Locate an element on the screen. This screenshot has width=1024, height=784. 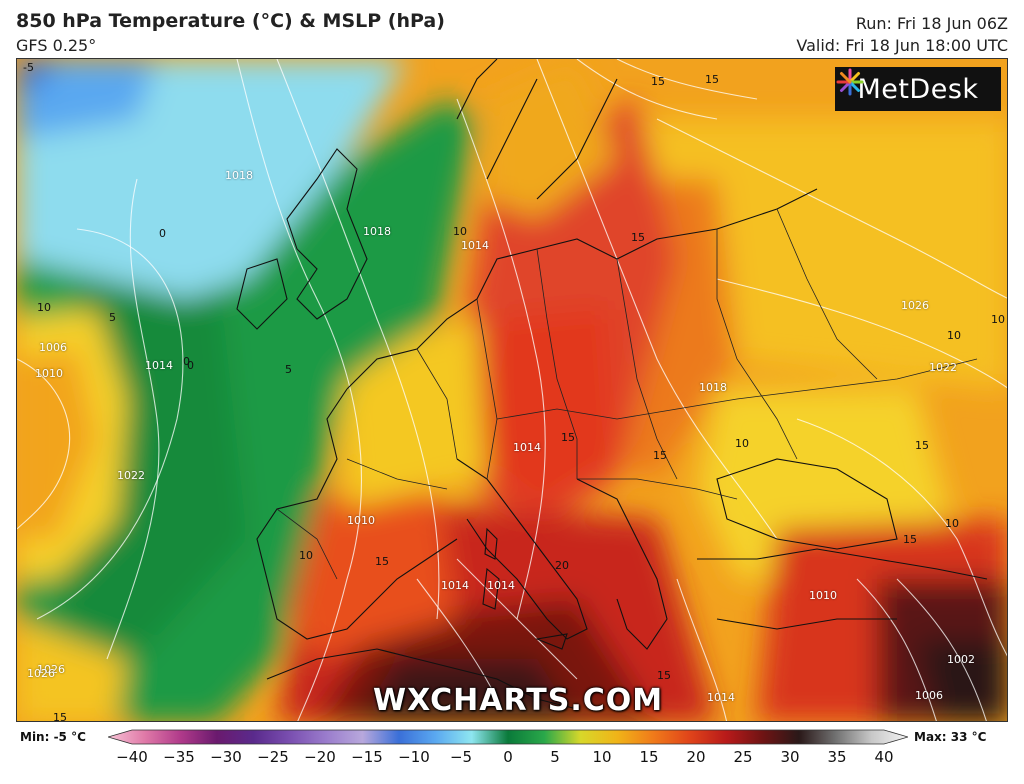
scale-tick-label: −25 is located at coordinates (273, 757).